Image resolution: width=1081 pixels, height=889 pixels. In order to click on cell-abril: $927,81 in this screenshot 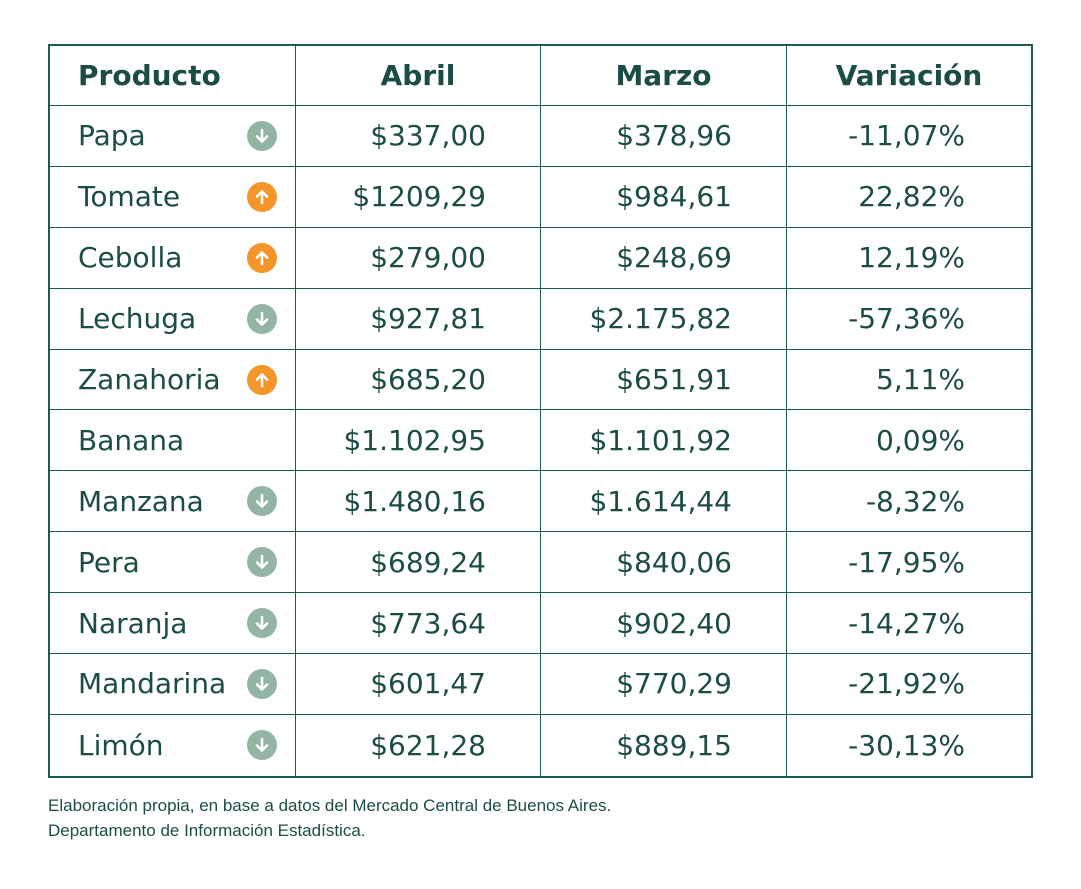, I will do `click(418, 318)`.